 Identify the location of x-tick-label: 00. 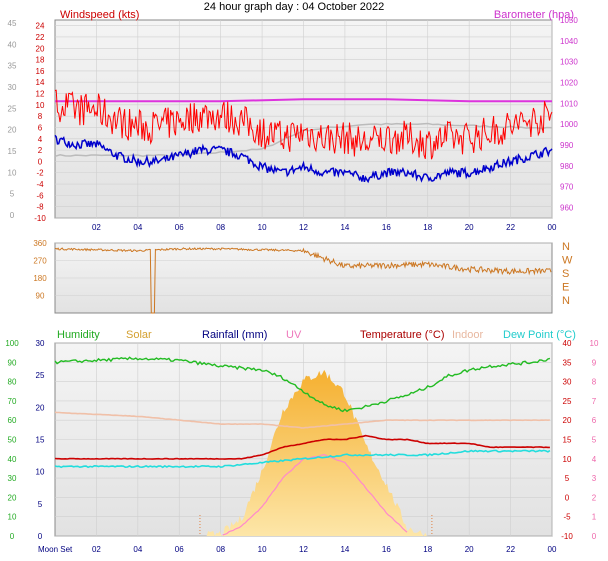
(552, 227).